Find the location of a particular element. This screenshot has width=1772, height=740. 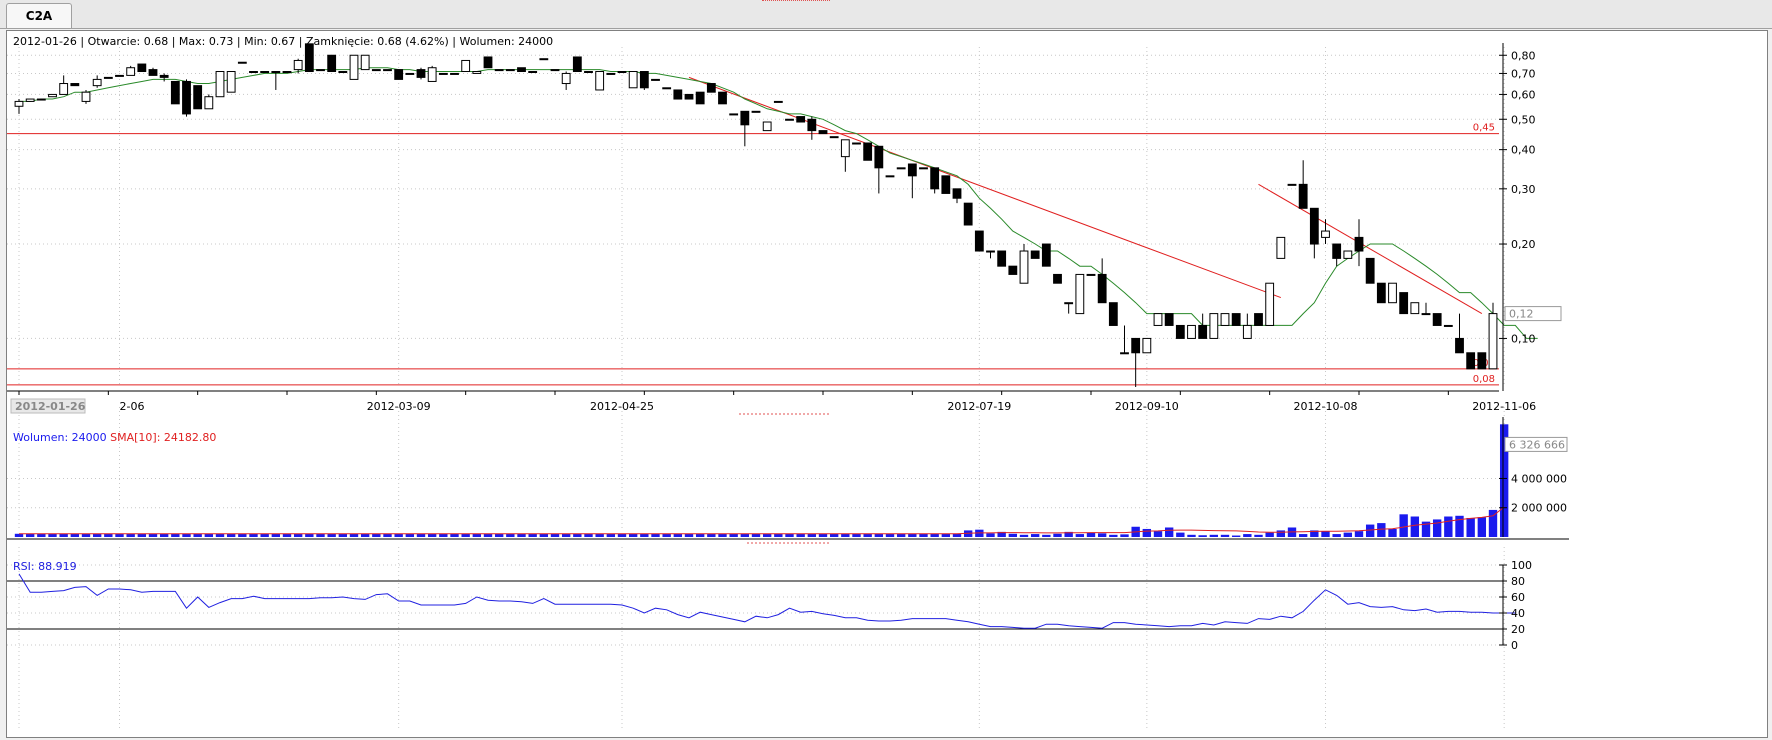

tab-c2a: C2A is located at coordinates (39, 15).